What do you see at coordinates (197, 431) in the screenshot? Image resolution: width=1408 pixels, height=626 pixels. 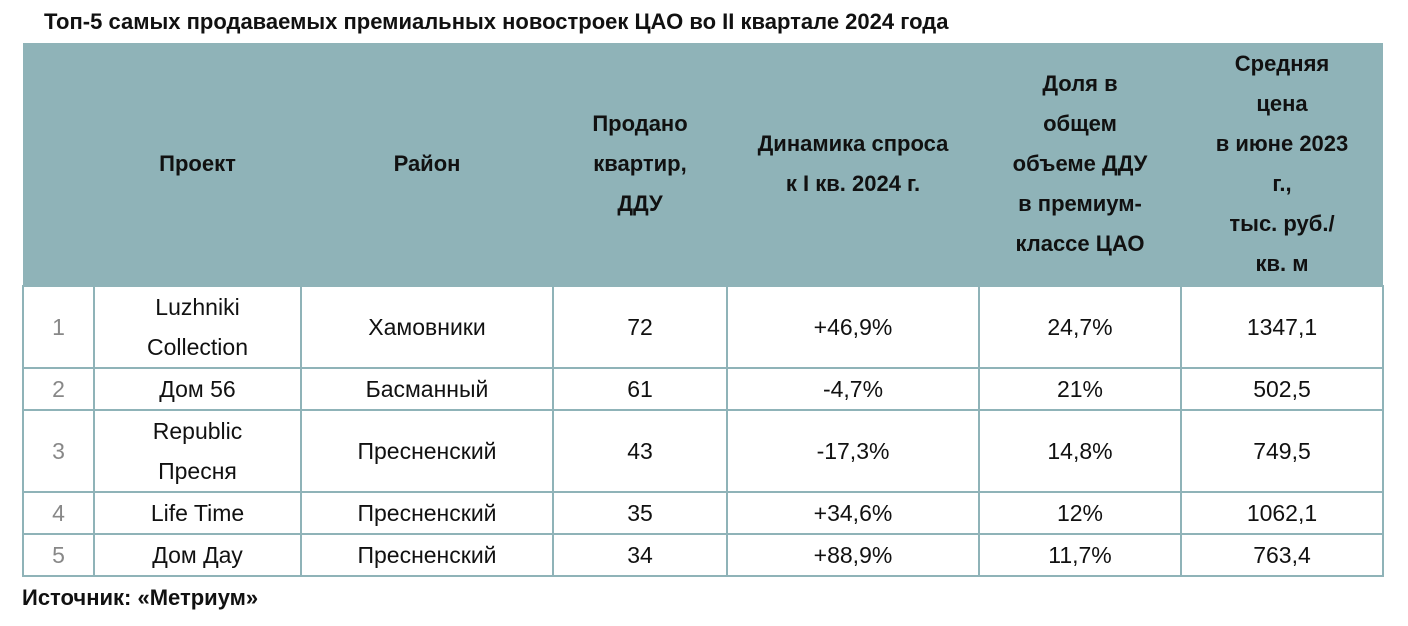 I see `project-name-line: Republic` at bounding box center [197, 431].